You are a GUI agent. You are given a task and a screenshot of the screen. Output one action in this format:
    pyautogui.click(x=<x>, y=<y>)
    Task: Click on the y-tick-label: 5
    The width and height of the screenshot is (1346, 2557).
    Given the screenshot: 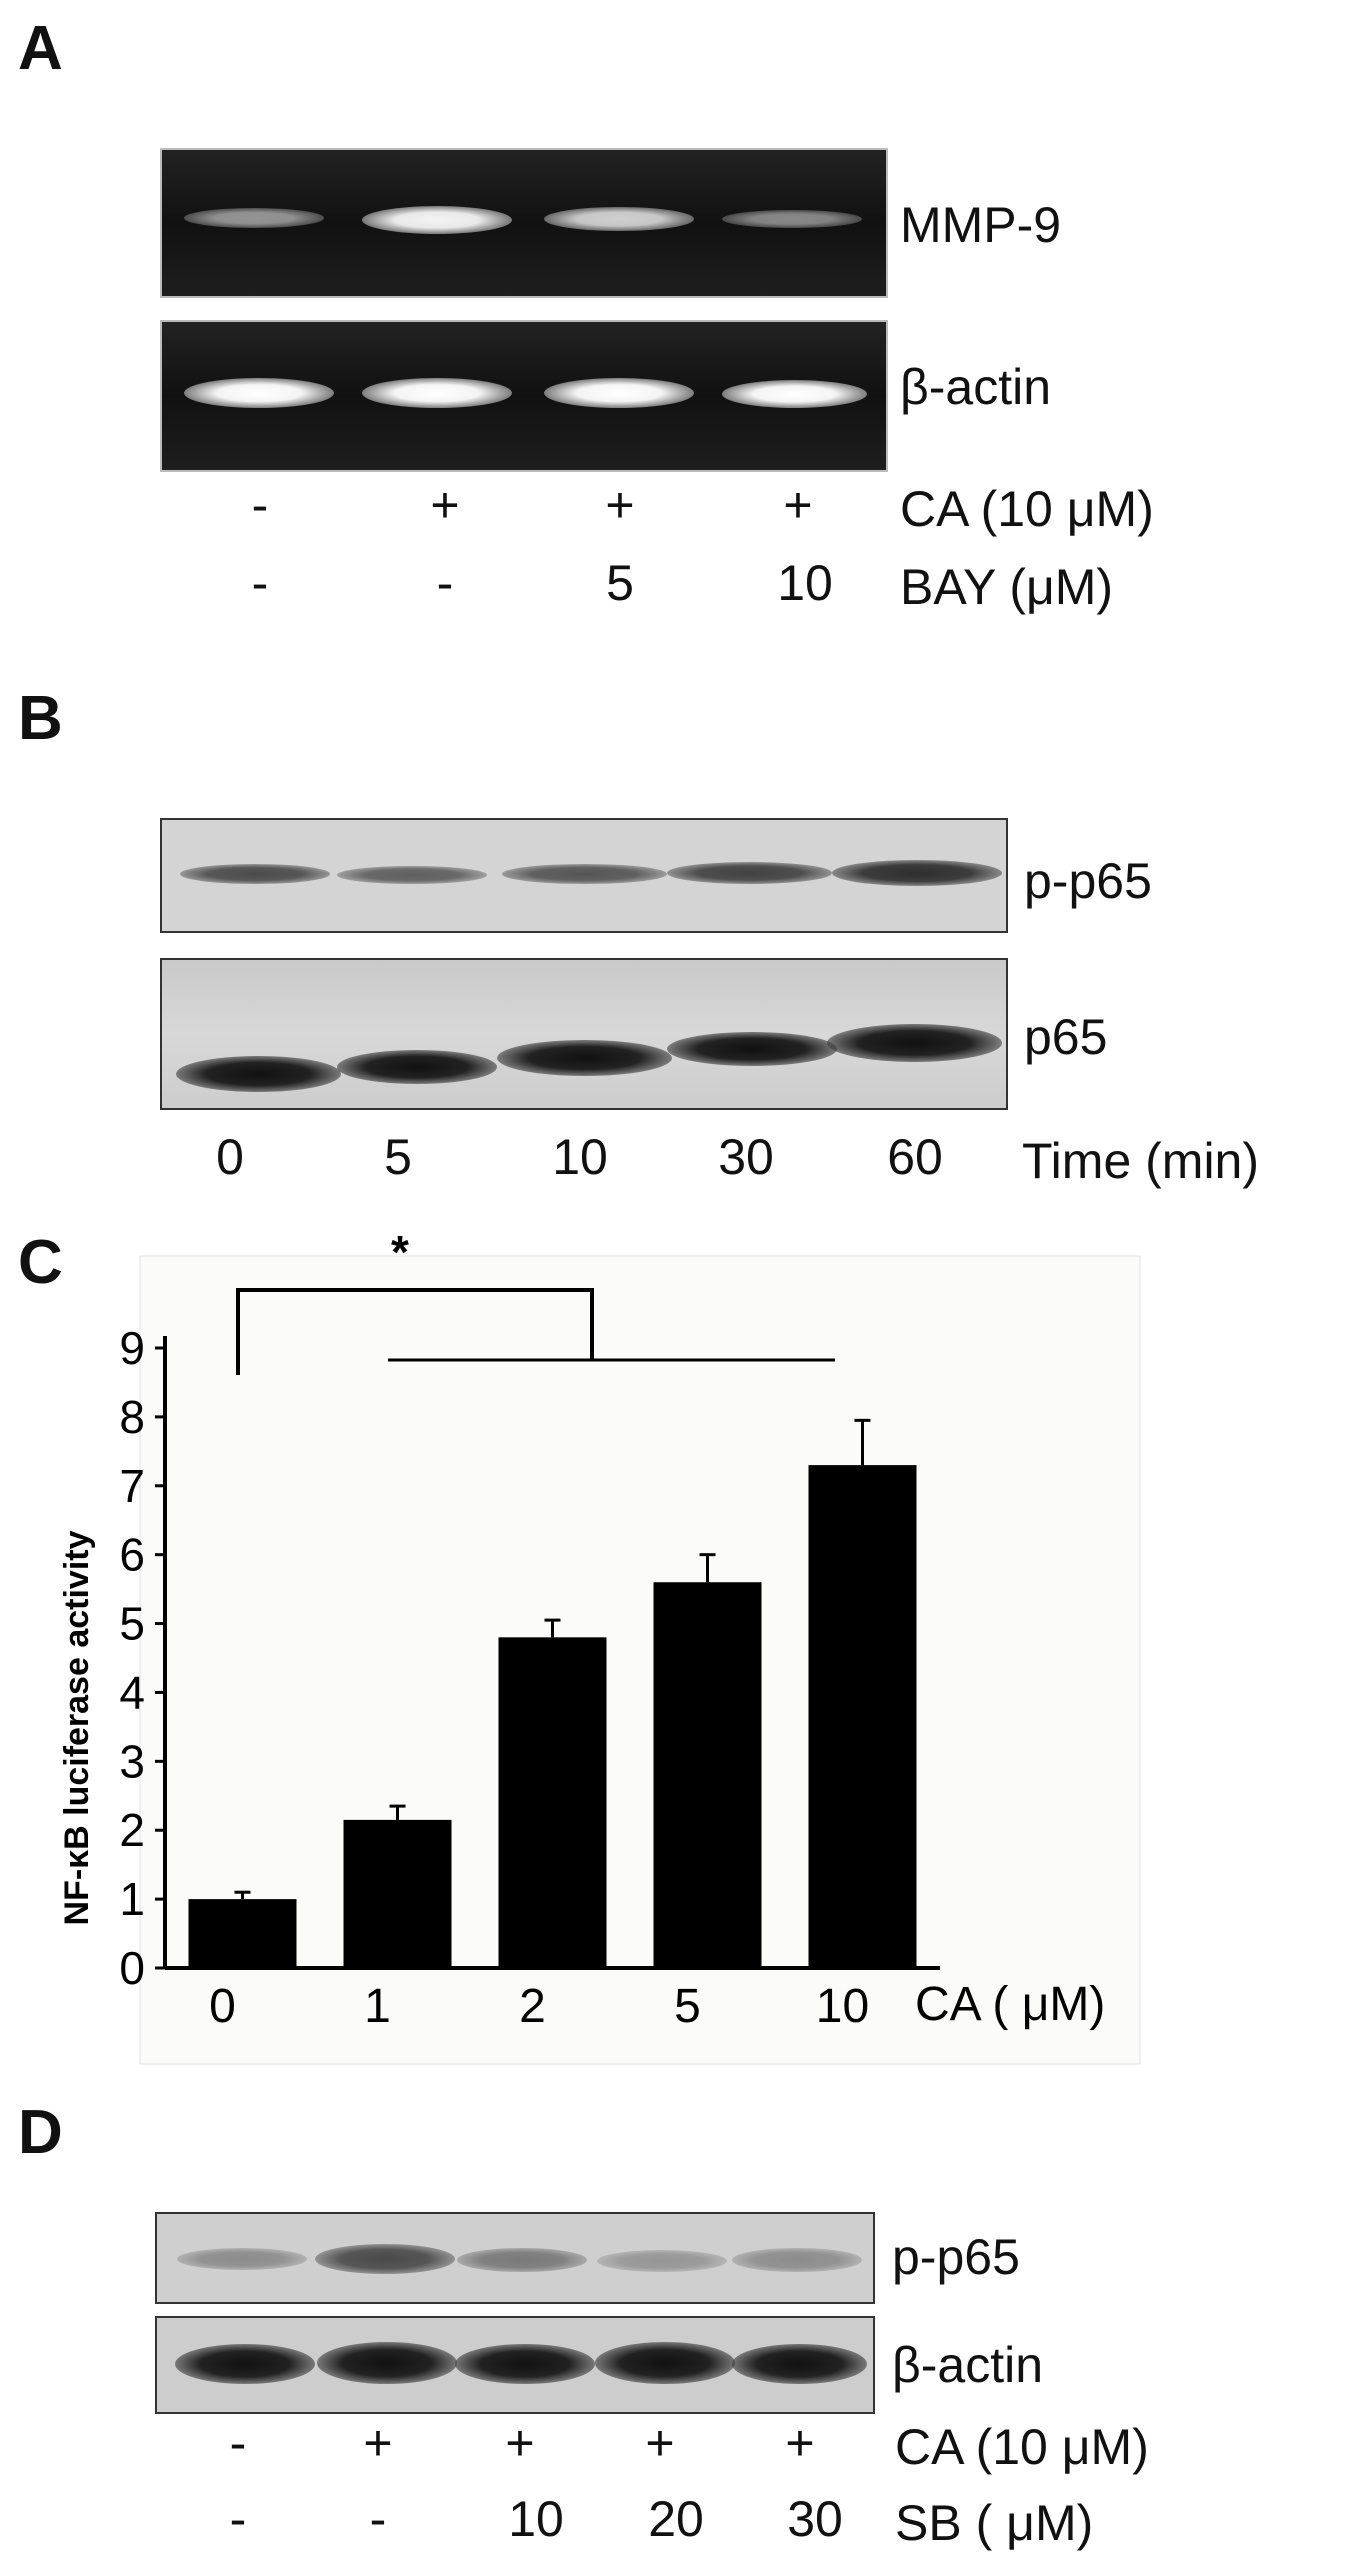 What is the action you would take?
    pyautogui.click(x=132, y=1624)
    